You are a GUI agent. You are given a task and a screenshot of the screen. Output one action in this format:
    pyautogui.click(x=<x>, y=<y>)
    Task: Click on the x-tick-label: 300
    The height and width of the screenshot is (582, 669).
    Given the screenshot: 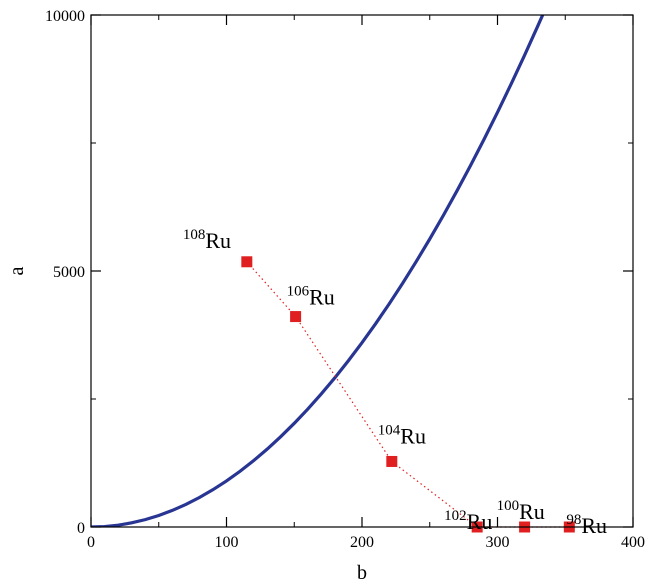 What is the action you would take?
    pyautogui.click(x=498, y=542)
    